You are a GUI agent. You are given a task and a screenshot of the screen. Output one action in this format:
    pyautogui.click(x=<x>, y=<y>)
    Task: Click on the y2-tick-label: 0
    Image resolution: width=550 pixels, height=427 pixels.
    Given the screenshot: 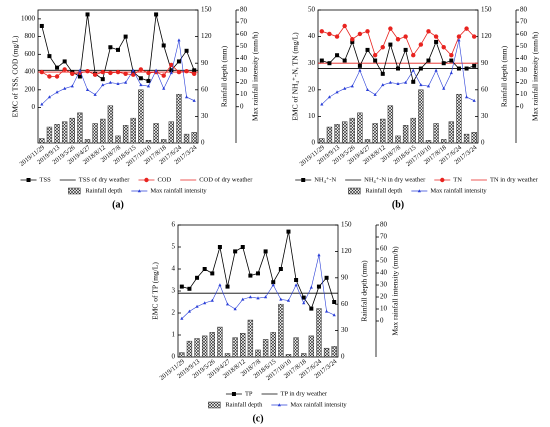 What is the action you would take?
    pyautogui.click(x=203, y=143)
    